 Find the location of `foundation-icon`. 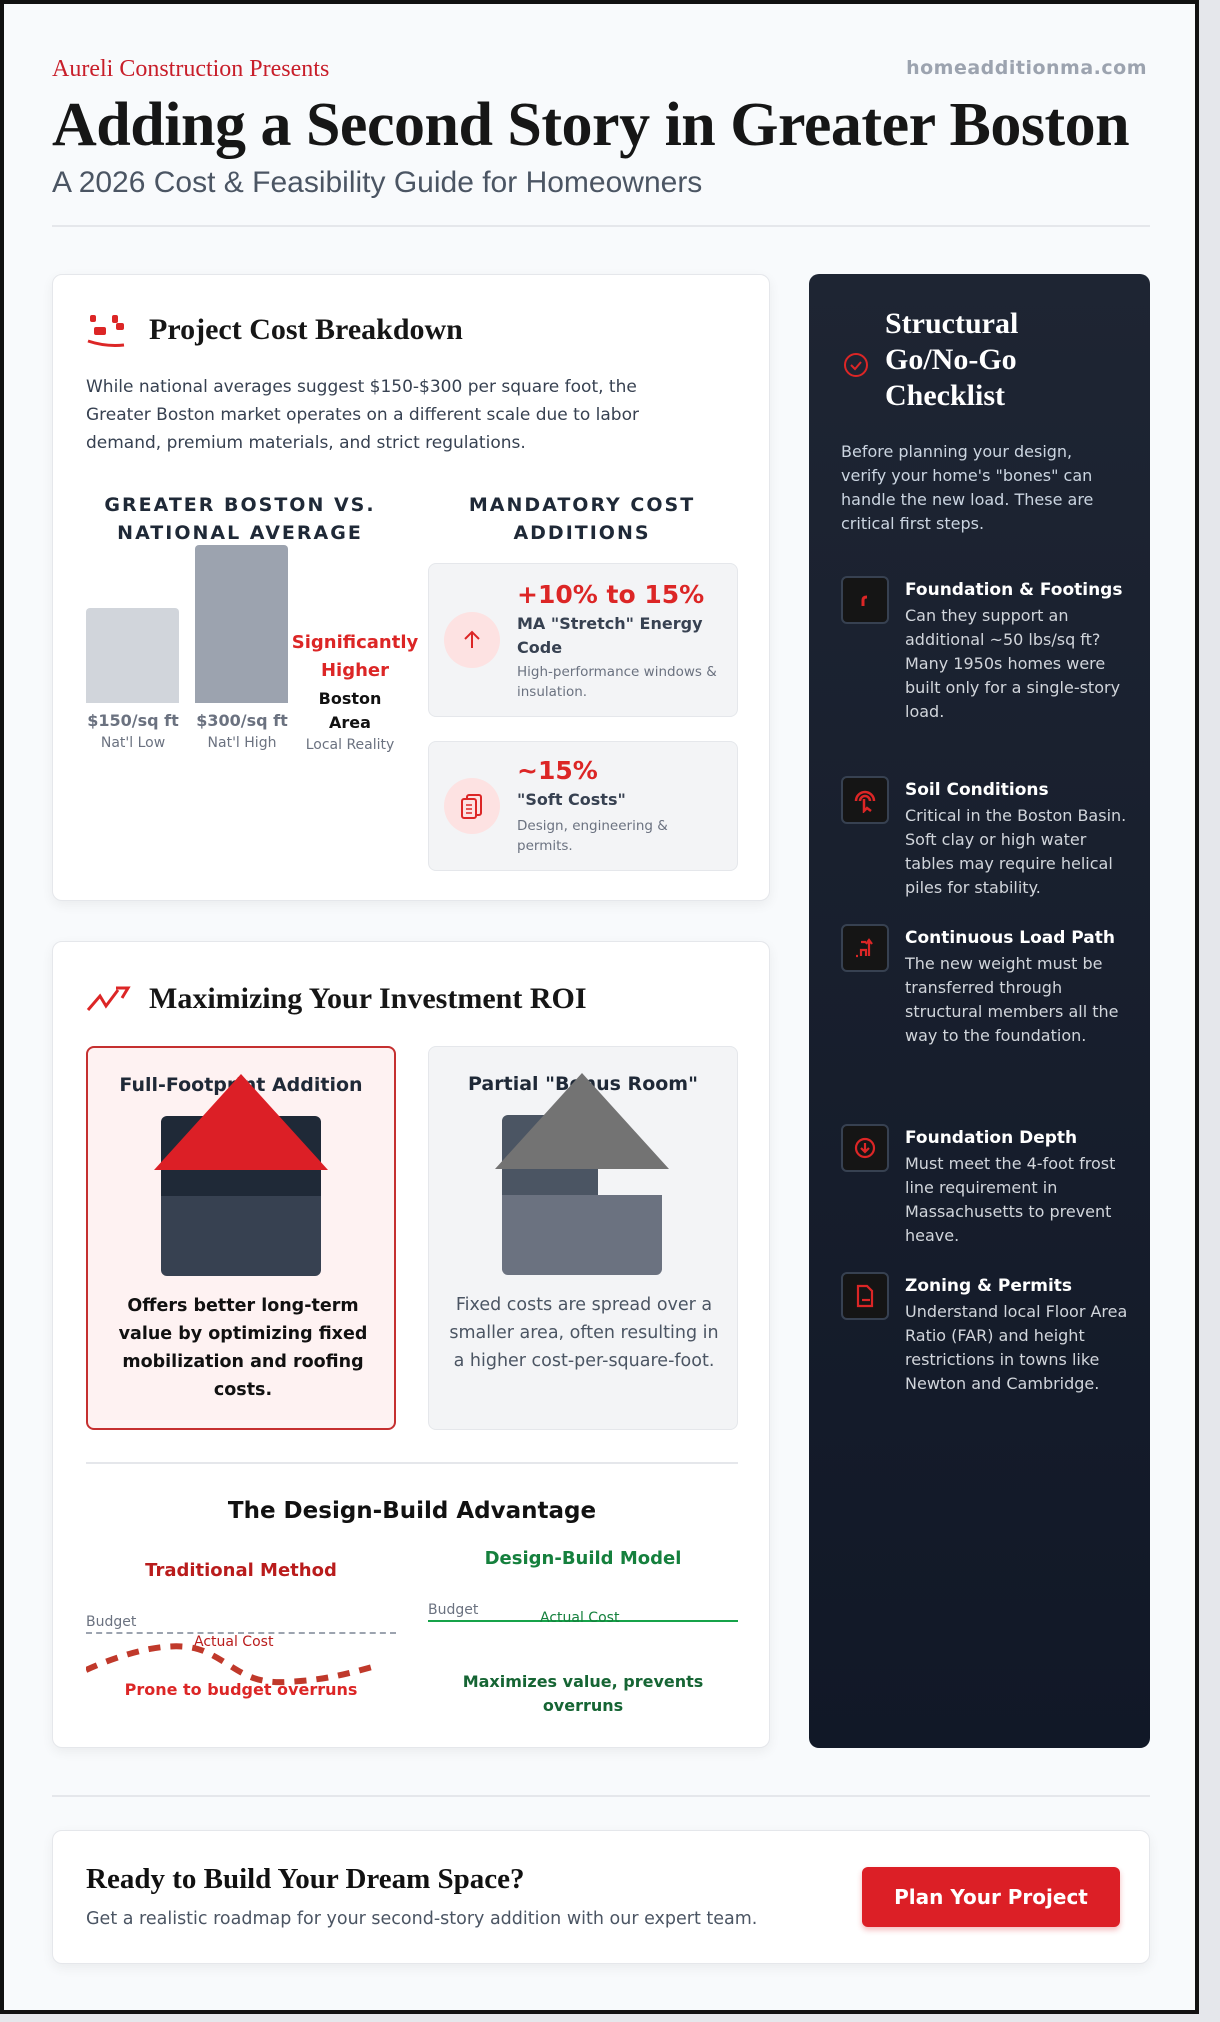

foundation-icon is located at coordinates (865, 600).